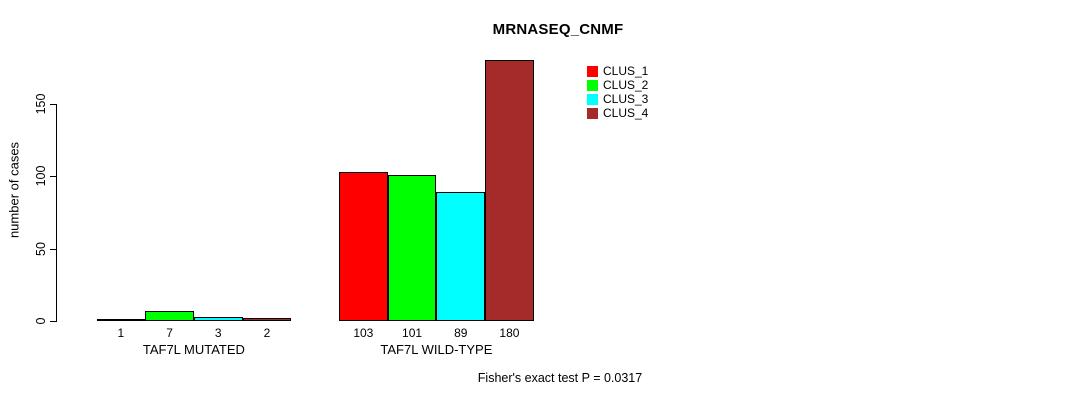  What do you see at coordinates (592, 99) in the screenshot?
I see `legend-swatch-clus-3-icon` at bounding box center [592, 99].